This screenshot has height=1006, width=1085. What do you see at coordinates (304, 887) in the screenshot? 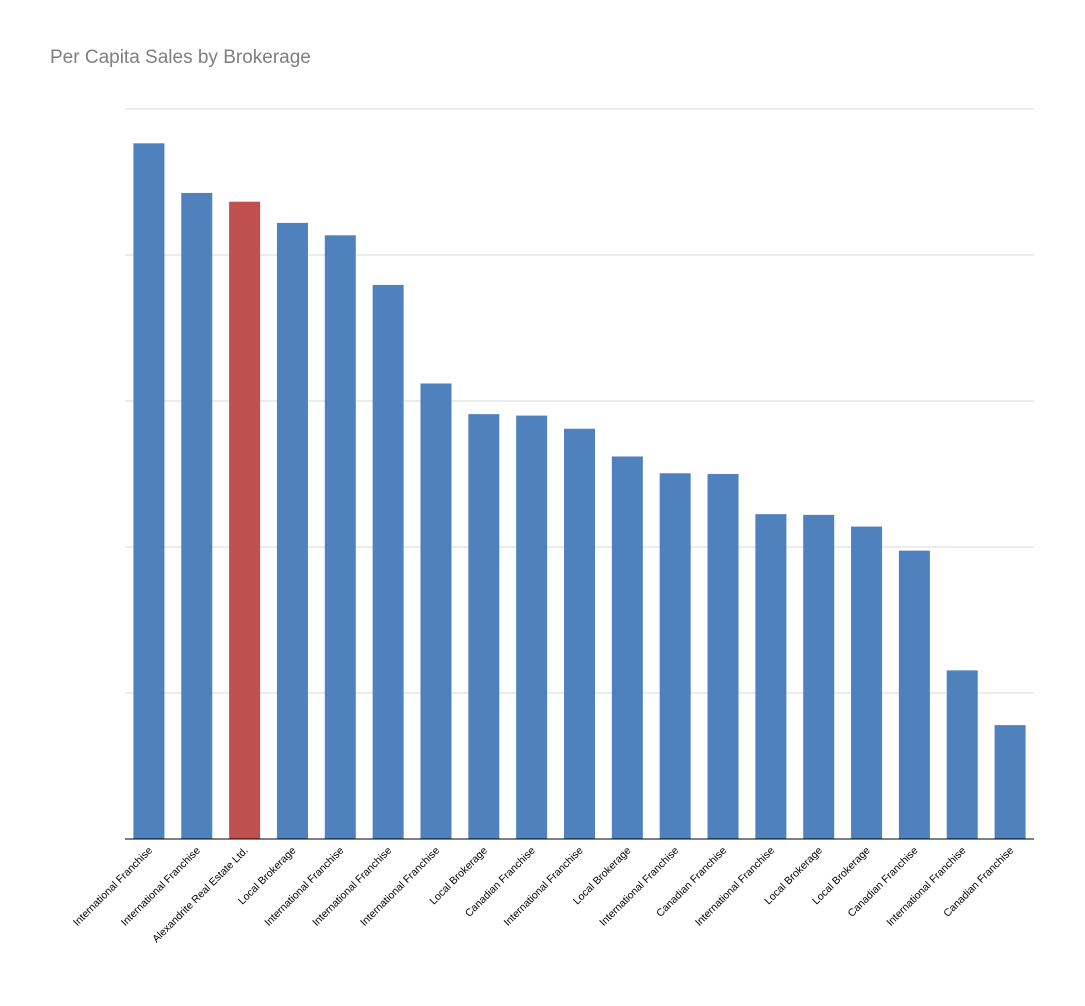
I see `x-tick-label-4: International Franchise` at bounding box center [304, 887].